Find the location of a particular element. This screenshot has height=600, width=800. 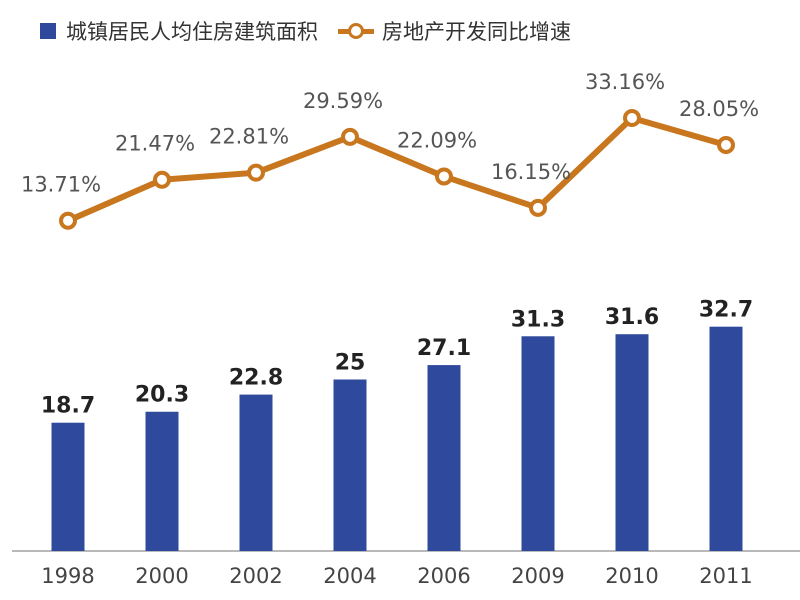

line-value-label: 21.47% is located at coordinates (155, 144).